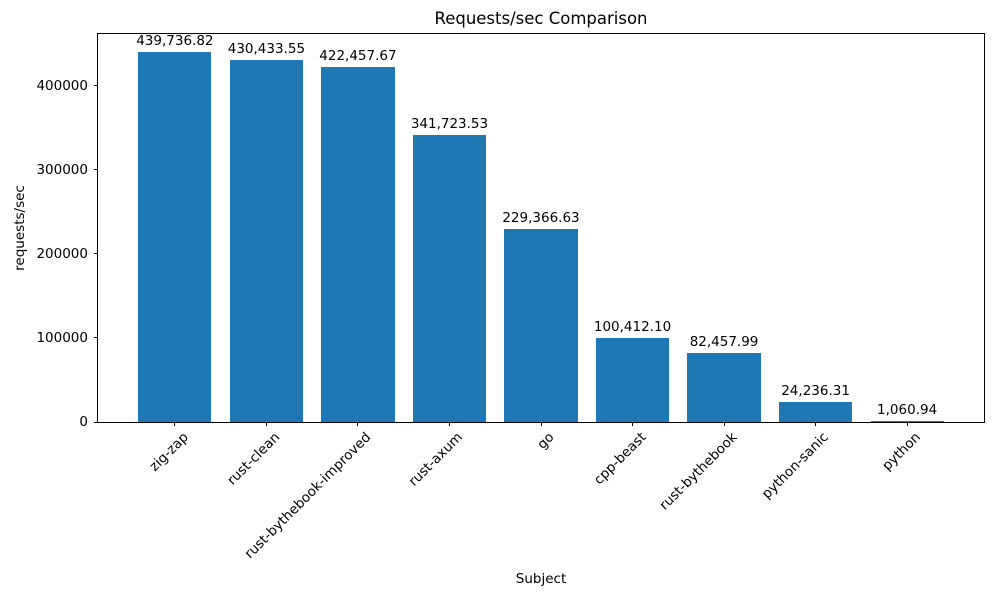 Image resolution: width=1000 pixels, height=600 pixels. Describe the element at coordinates (541, 218) in the screenshot. I see `bar-value-label: 229,366.63` at that location.